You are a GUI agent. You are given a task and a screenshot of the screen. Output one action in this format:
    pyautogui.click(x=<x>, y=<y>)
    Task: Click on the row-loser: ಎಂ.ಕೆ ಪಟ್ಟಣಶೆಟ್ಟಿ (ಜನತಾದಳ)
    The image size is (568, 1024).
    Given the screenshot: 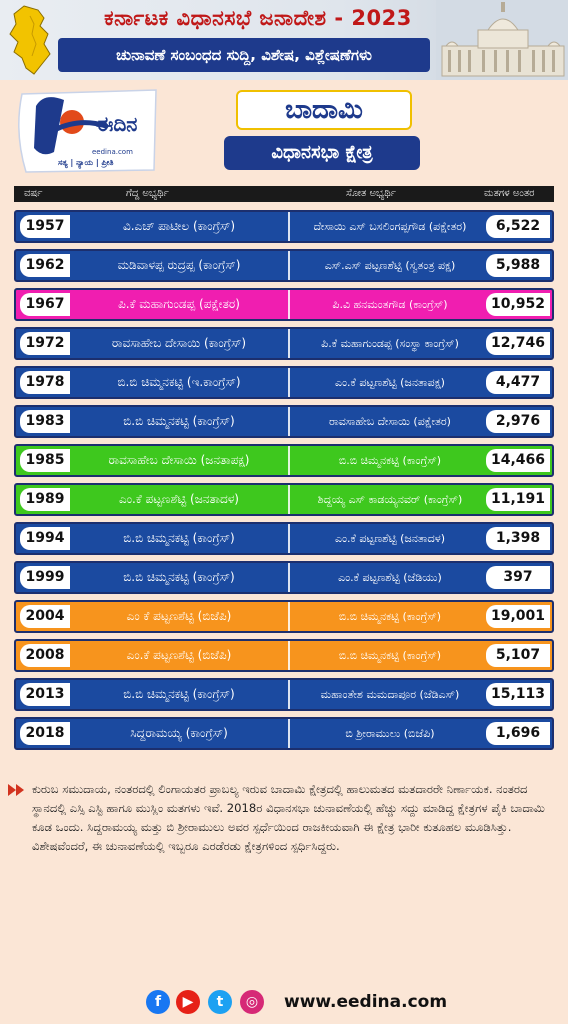 What is the action you would take?
    pyautogui.click(x=390, y=538)
    